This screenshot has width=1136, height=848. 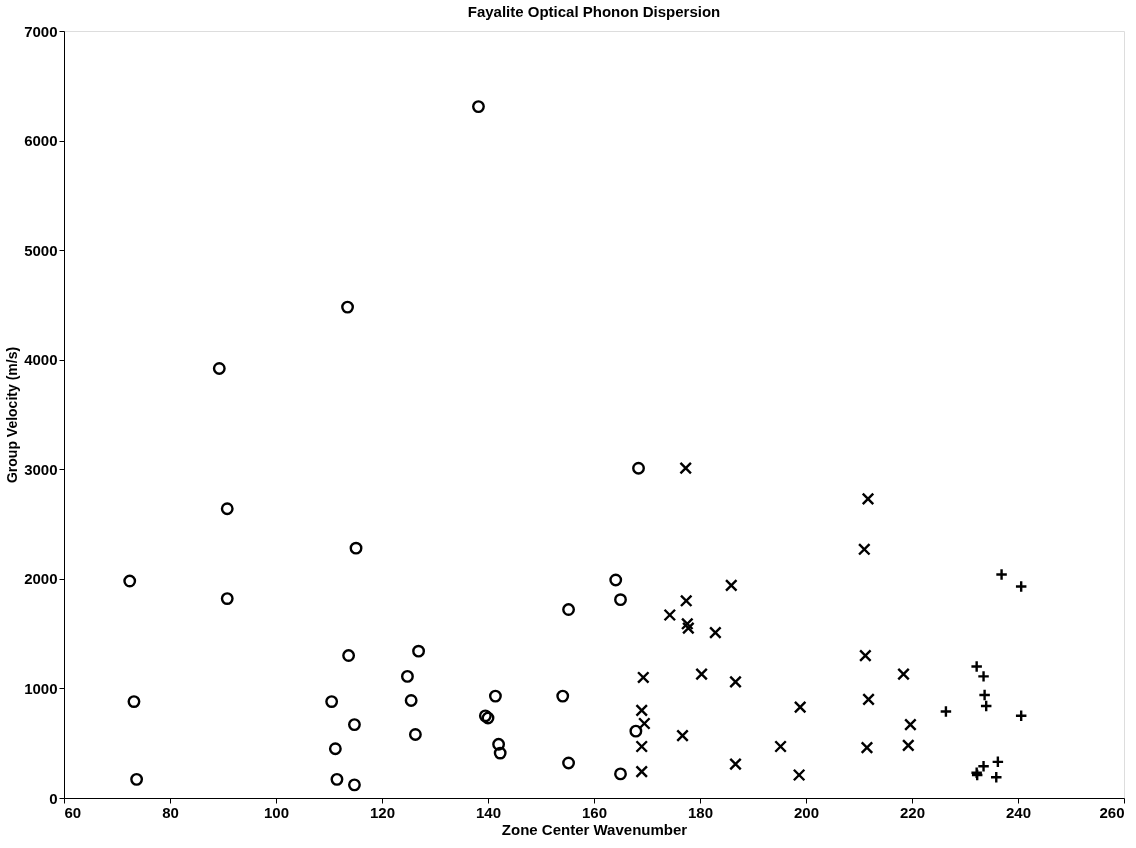 What do you see at coordinates (41, 688) in the screenshot?
I see `y-tick-label: 1000` at bounding box center [41, 688].